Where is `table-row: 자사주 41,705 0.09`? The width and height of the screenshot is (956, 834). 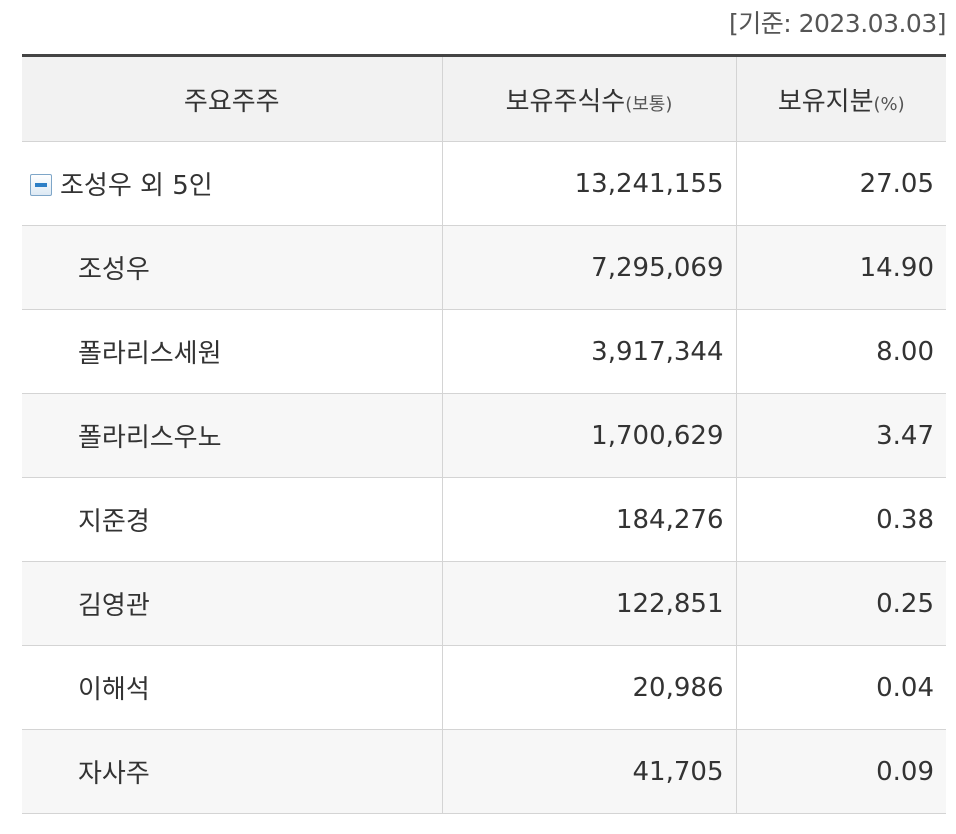 table-row: 자사주 41,705 0.09 is located at coordinates (484, 771).